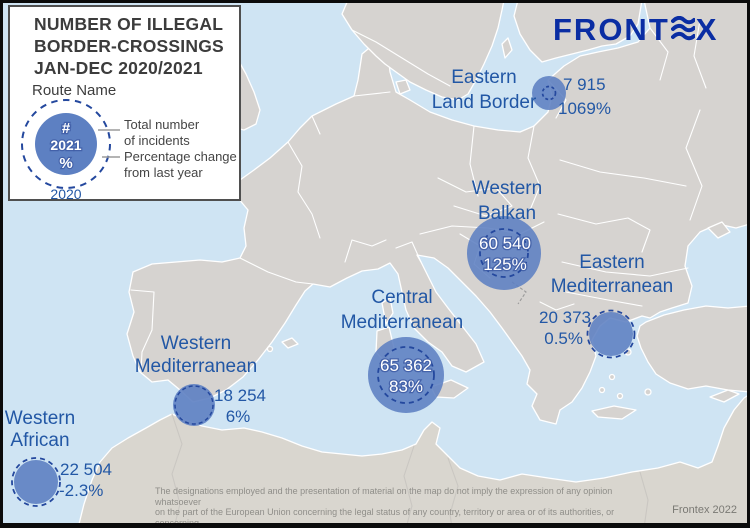 This screenshot has width=750, height=528. I want to click on legend-bubble-2020-dashed, so click(66, 144).